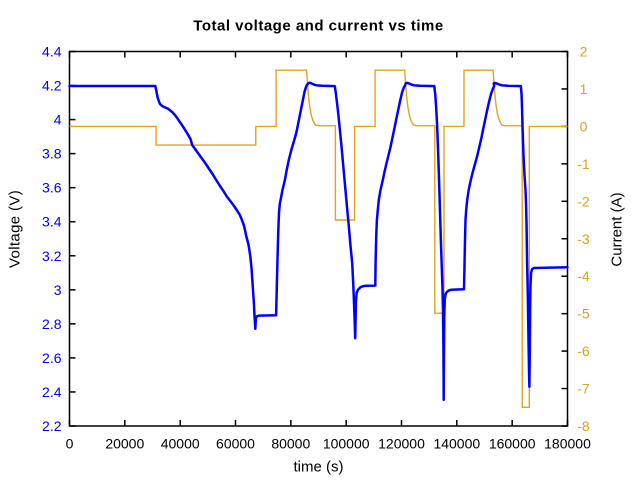  Describe the element at coordinates (52, 86) in the screenshot. I see `svg-text: 4.2` at that location.